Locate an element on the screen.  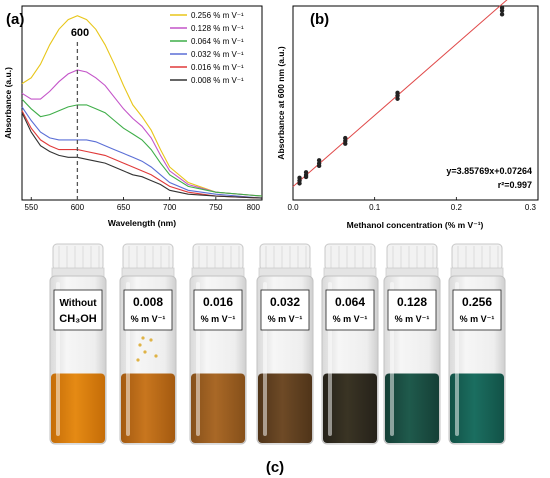
legend-entry: 0.032 % m V⁻¹ is located at coordinates (217, 54).